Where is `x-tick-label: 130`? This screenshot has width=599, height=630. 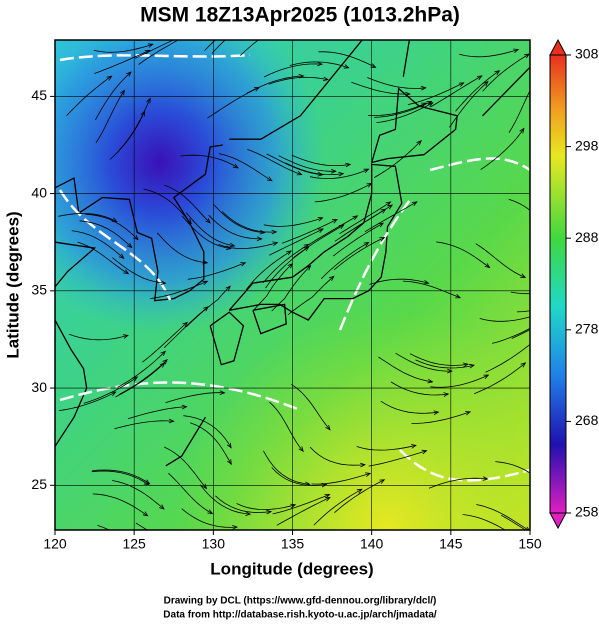 x-tick-label: 130 is located at coordinates (214, 544).